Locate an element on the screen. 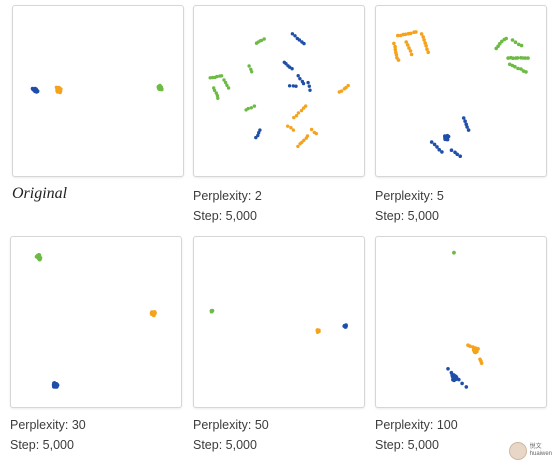 The image size is (560, 466). watermark-line2: huaiwen is located at coordinates (540, 454).